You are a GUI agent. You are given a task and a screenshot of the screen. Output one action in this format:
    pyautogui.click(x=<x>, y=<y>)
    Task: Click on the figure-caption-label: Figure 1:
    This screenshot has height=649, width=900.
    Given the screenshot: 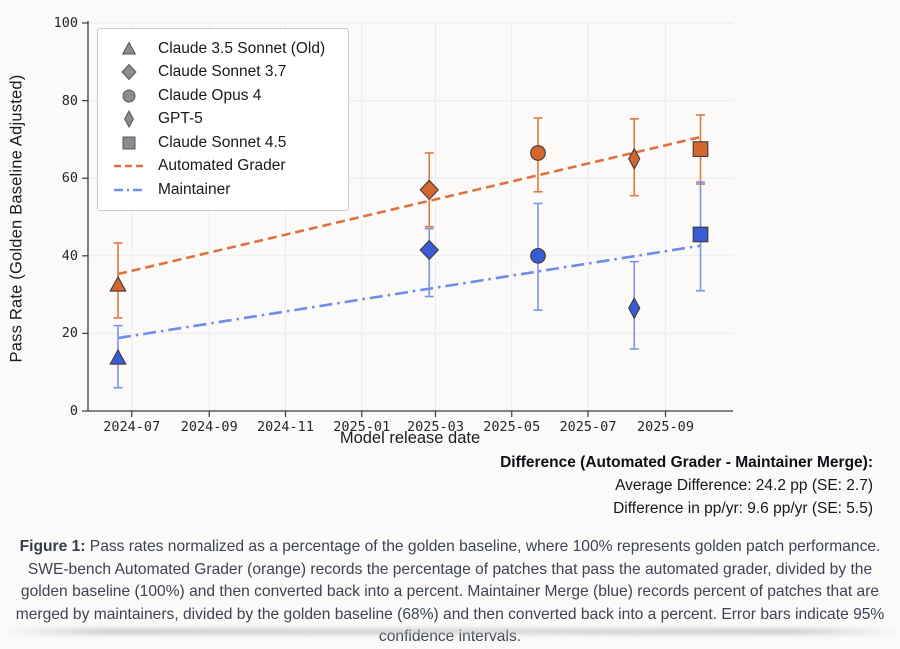 What is the action you would take?
    pyautogui.click(x=52, y=546)
    